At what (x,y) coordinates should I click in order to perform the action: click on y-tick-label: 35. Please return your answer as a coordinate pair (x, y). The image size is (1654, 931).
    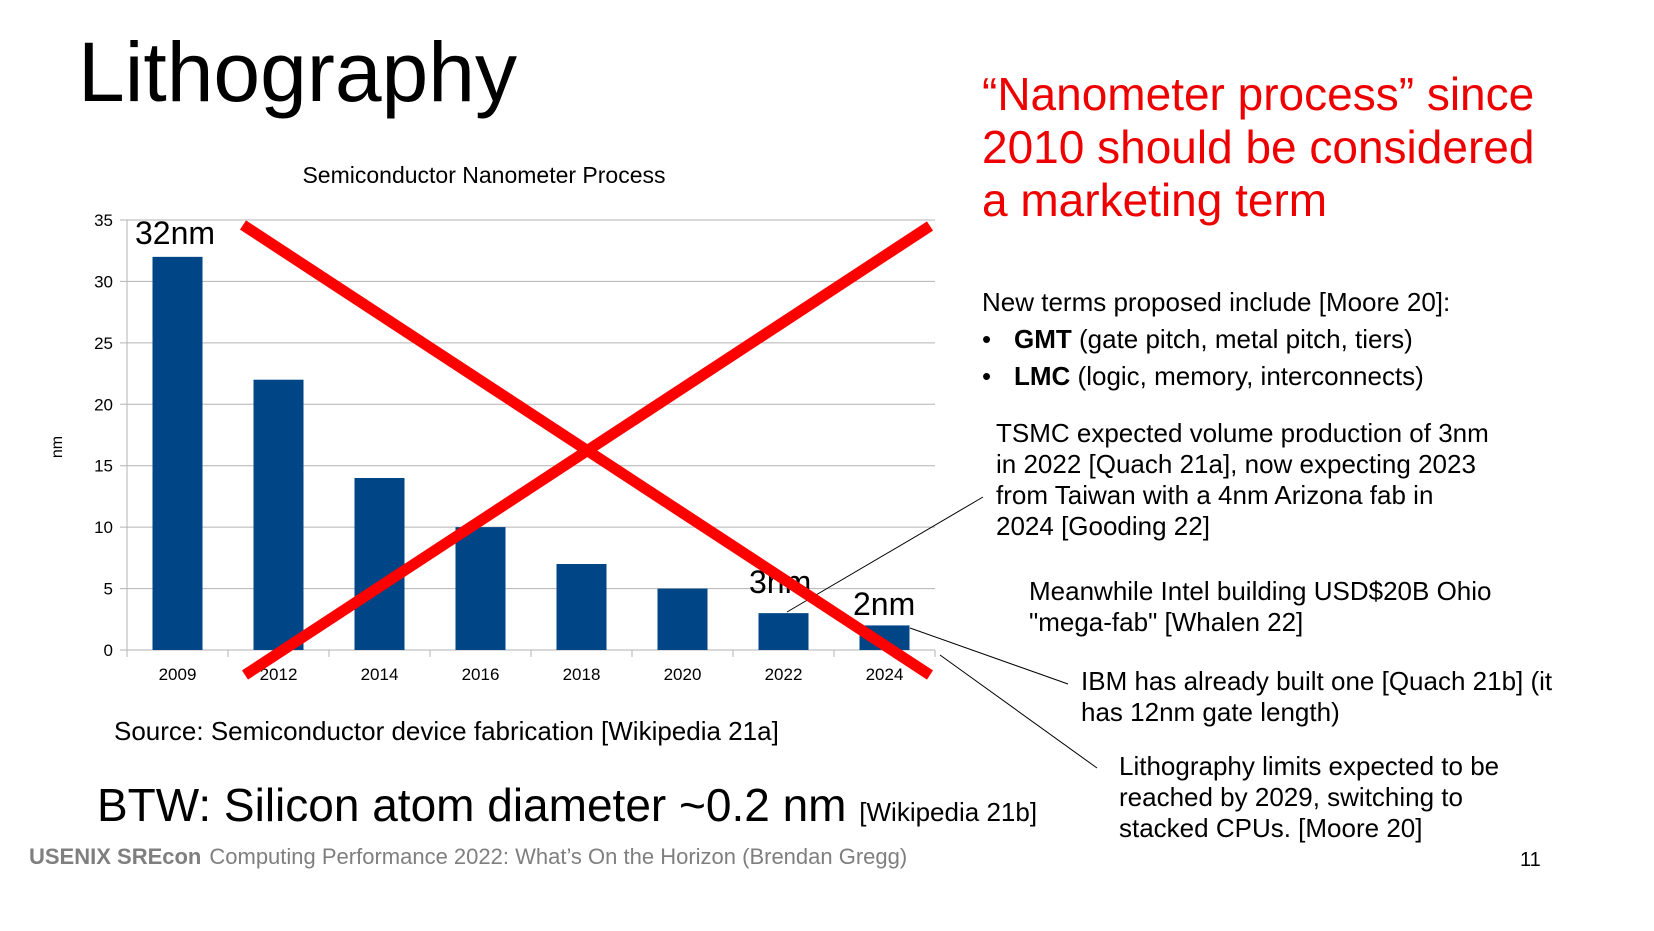
    Looking at the image, I should click on (103, 220).